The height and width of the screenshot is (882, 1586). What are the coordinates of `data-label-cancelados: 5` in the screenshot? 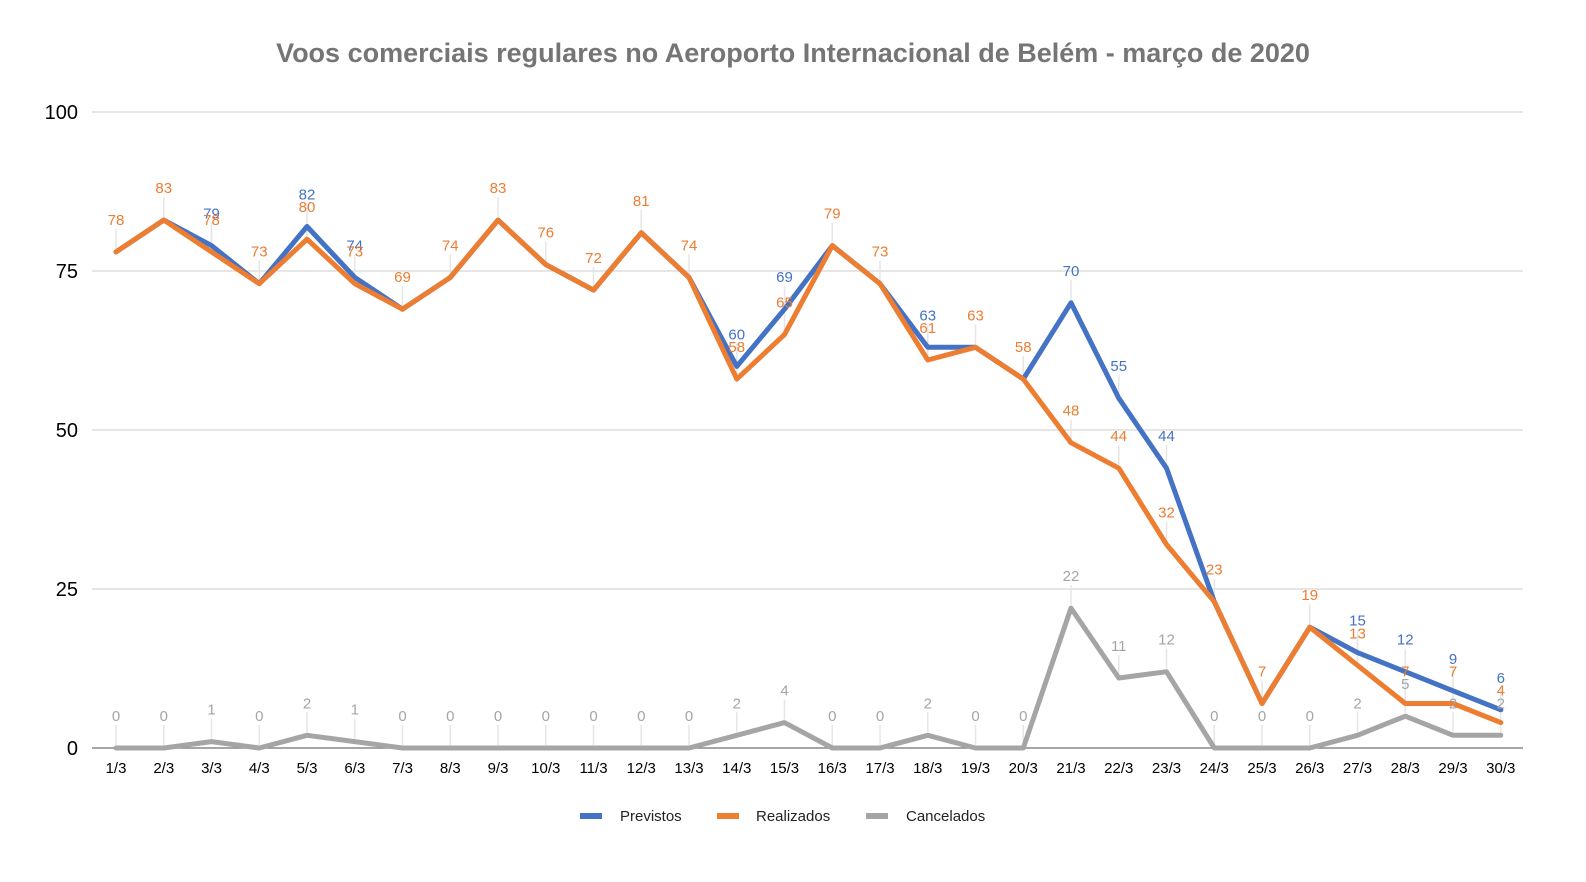 It's located at (1405, 684).